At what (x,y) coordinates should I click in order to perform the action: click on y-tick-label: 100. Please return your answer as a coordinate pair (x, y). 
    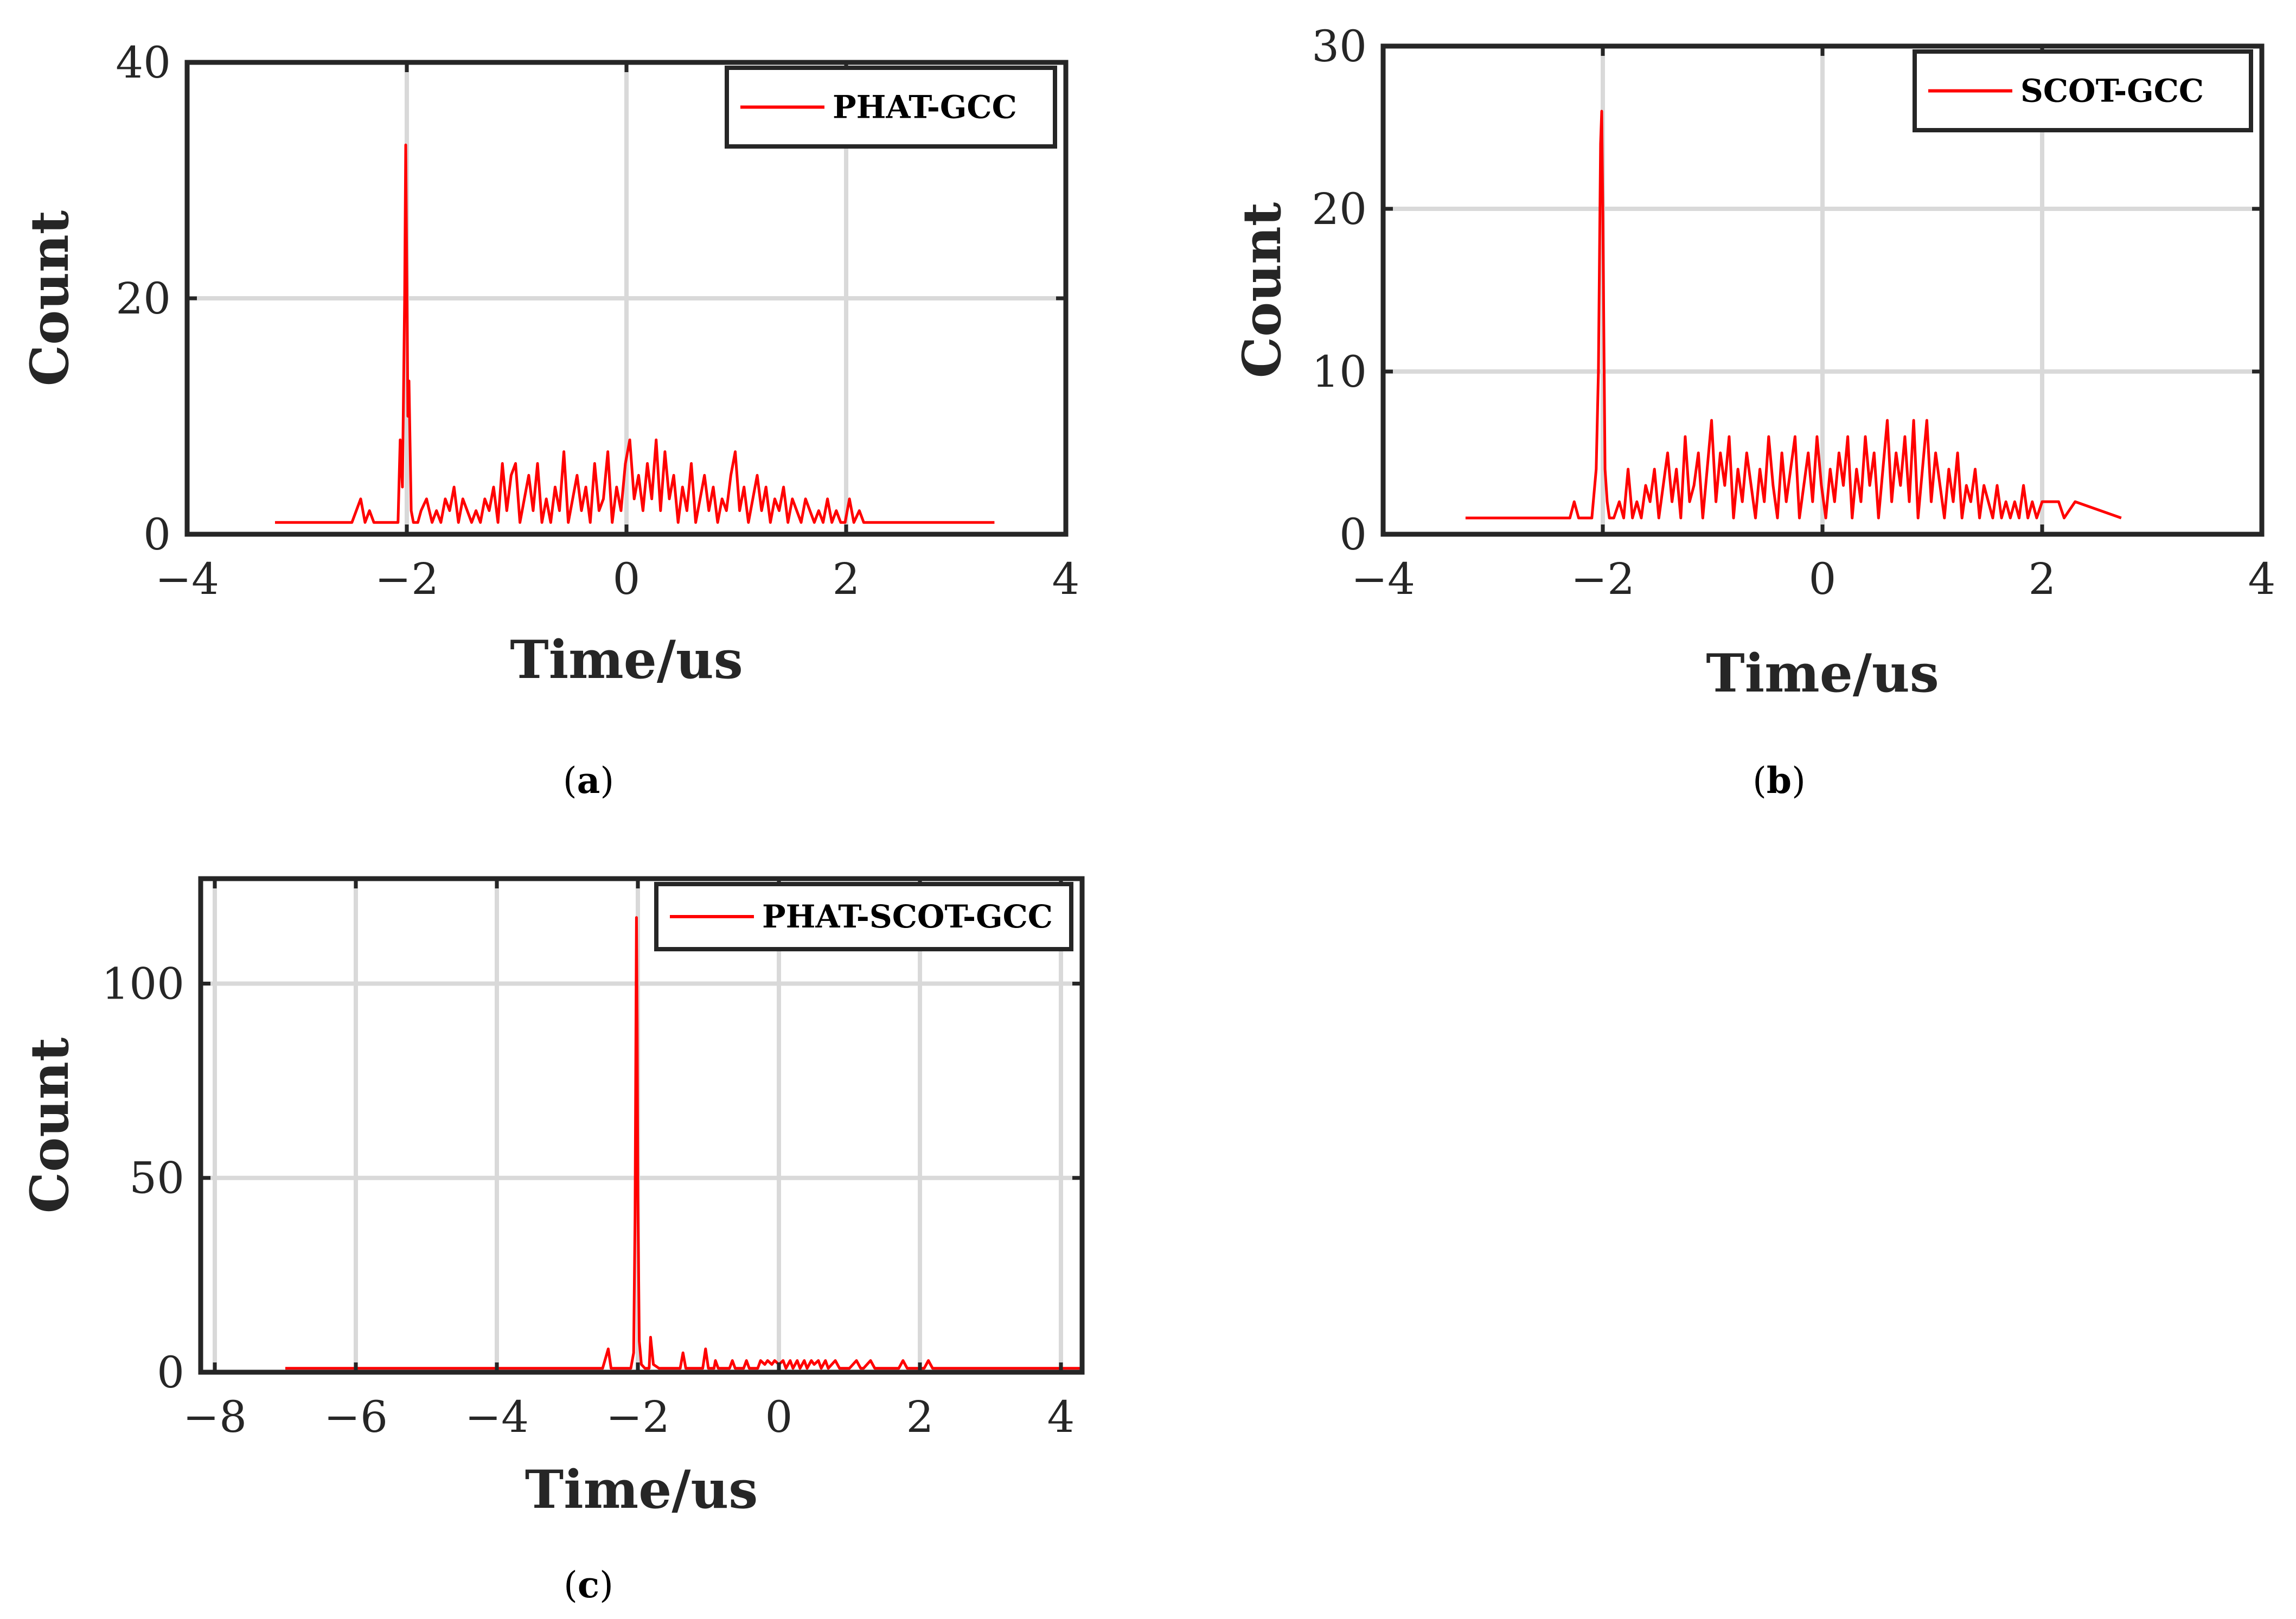
    Looking at the image, I should click on (142, 983).